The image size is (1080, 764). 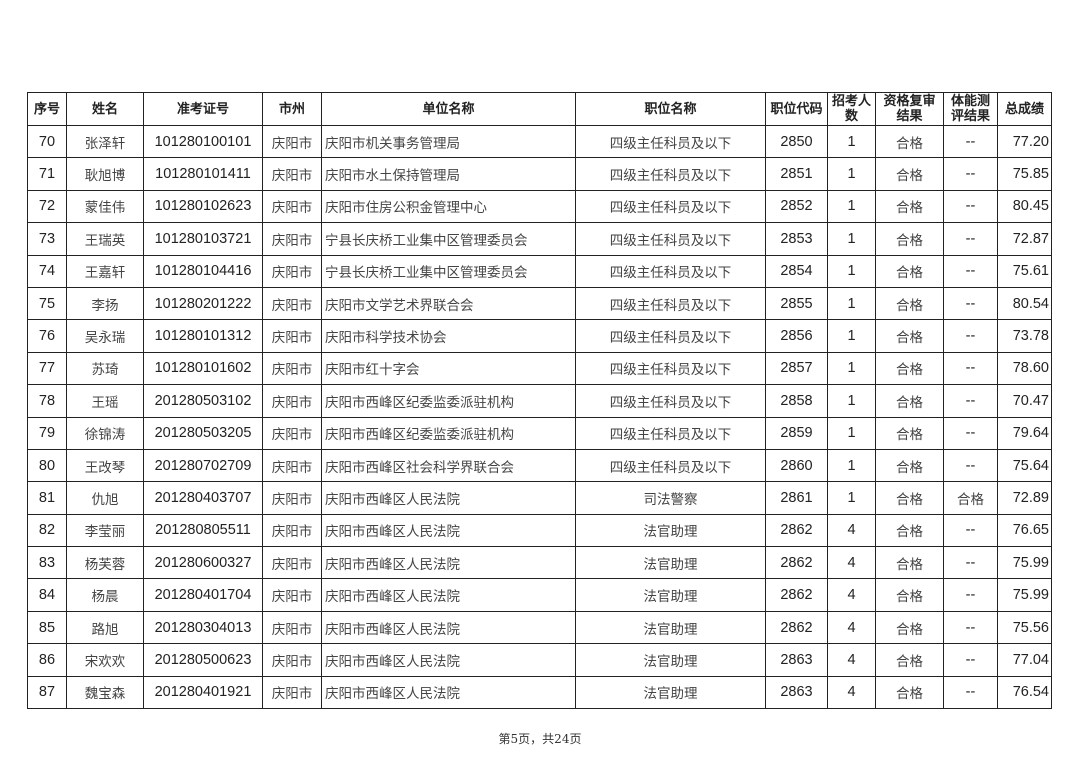 I want to click on cell-exam-id: 201280503205, so click(x=203, y=433).